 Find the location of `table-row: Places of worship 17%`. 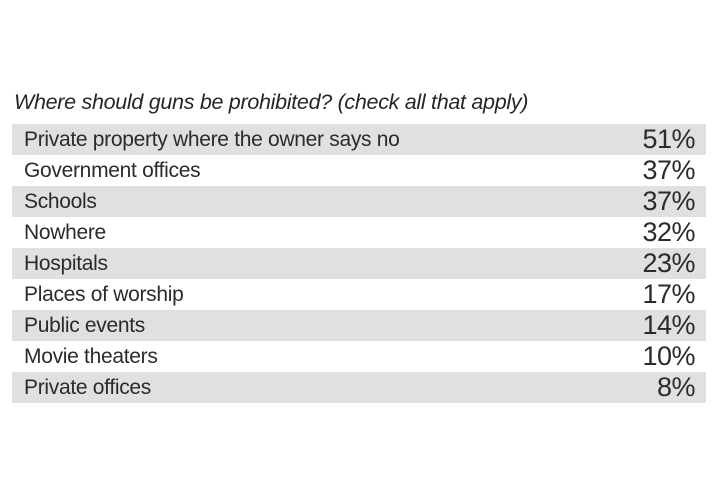

table-row: Places of worship 17% is located at coordinates (359, 294).